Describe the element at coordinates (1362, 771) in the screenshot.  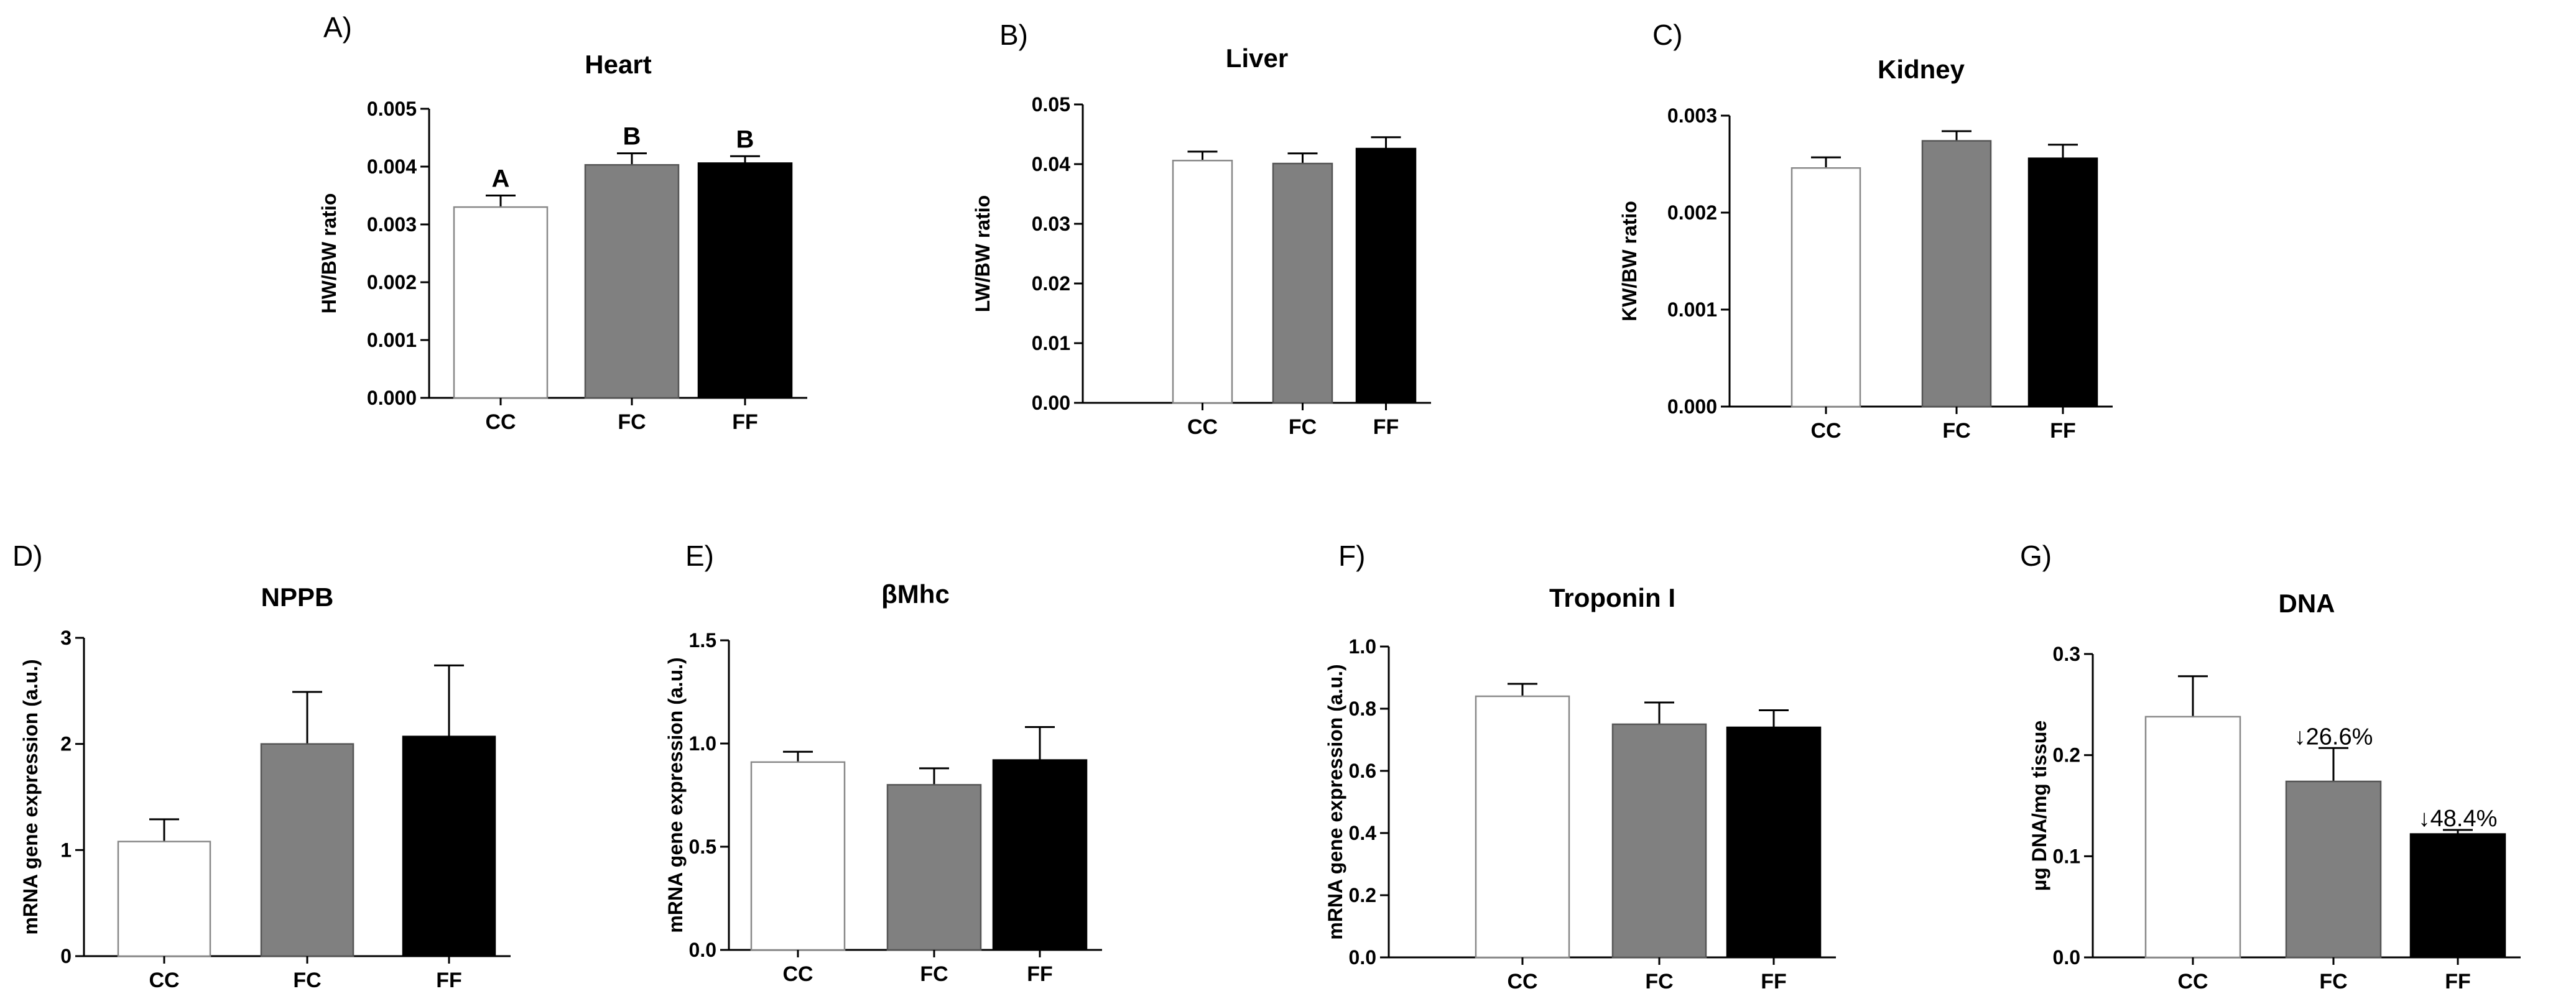
I see `y-tick-label: 0.6` at that location.